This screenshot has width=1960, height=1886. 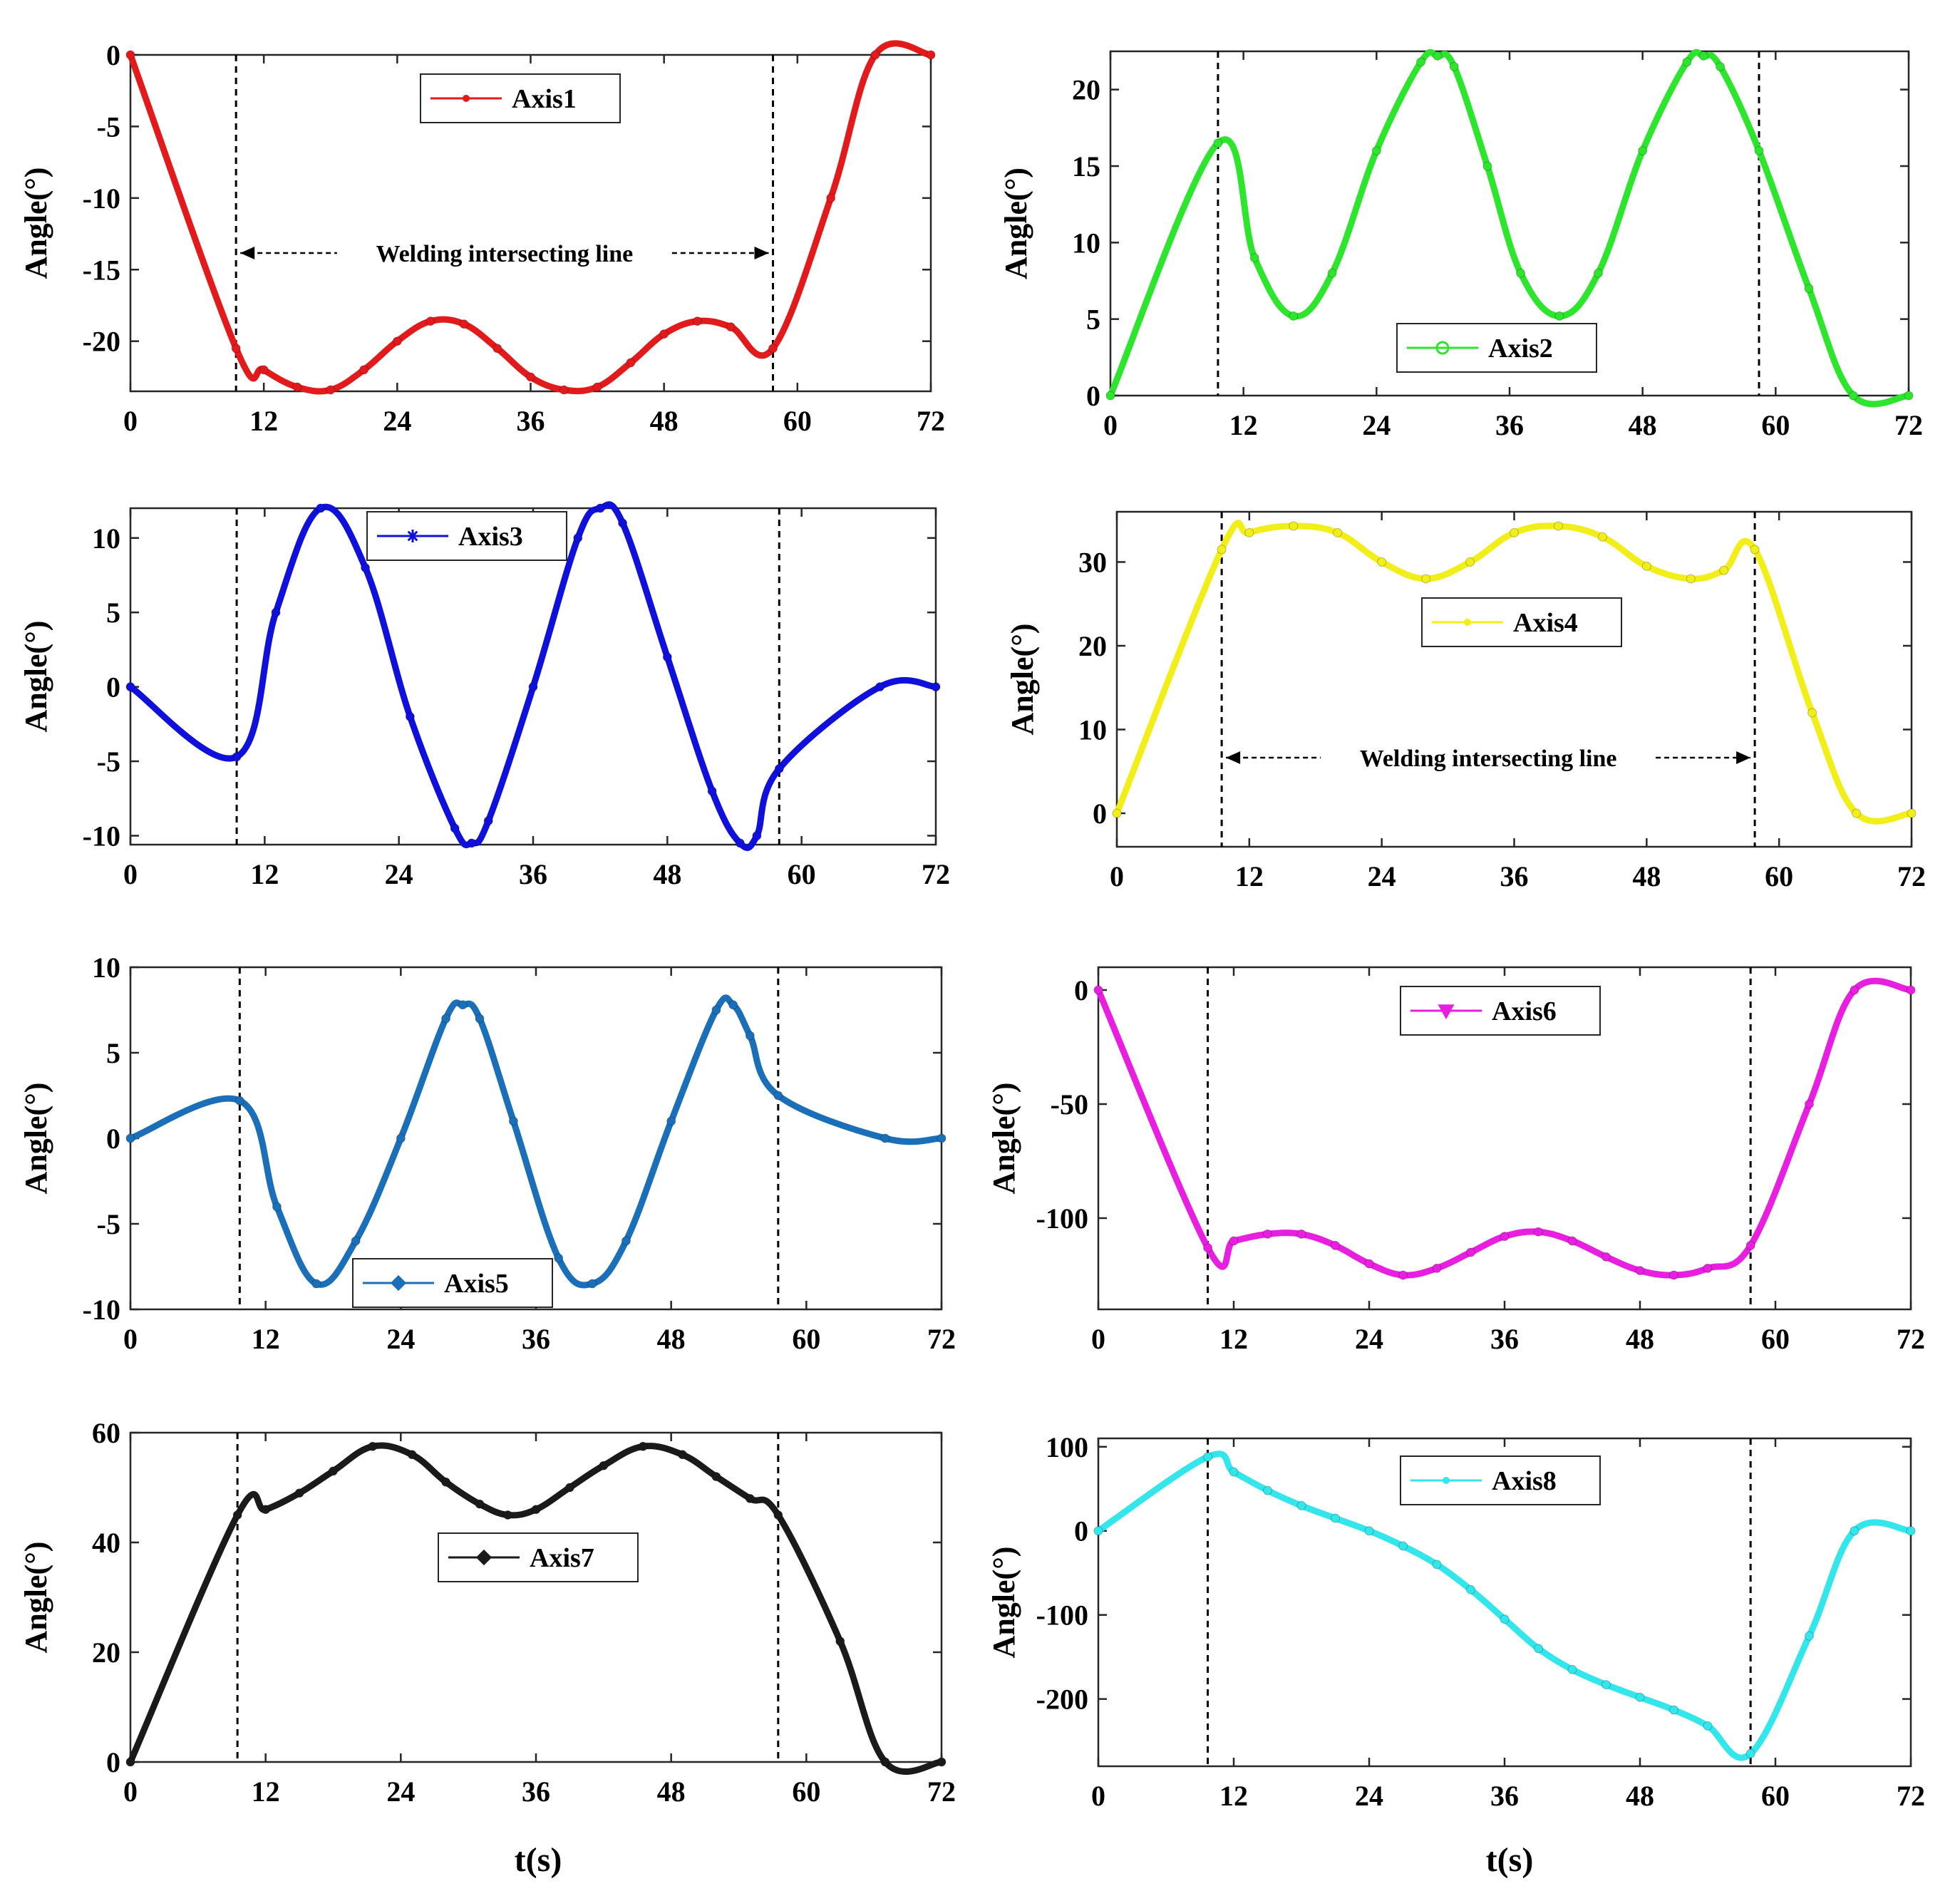 I want to click on chart-8-x-tick-label: 0, so click(x=1098, y=1796).